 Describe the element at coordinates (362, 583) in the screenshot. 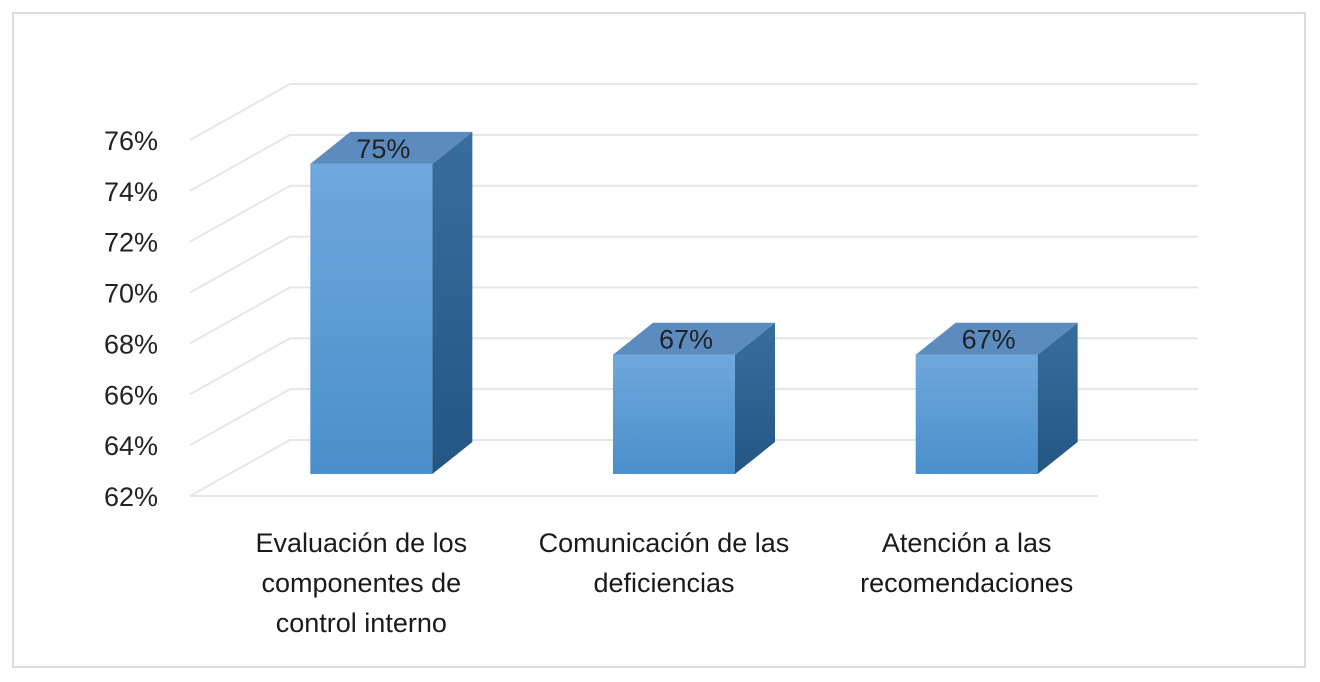

I see `x-category-label: componentes de` at that location.